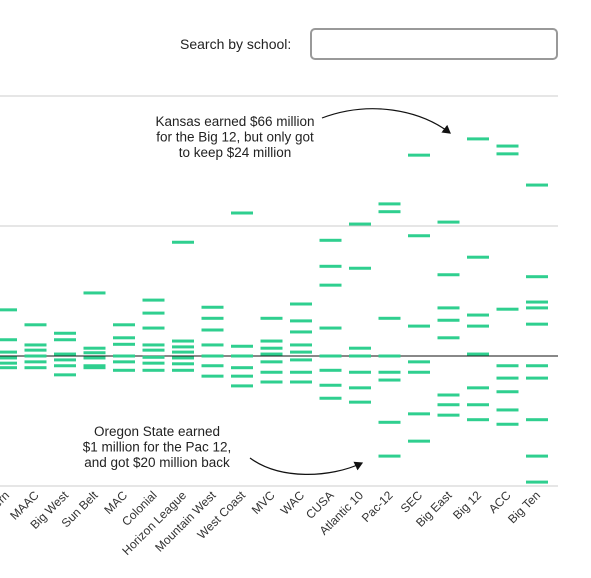 This screenshot has width=591, height=578. Describe the element at coordinates (434, 44) in the screenshot. I see `search-input` at that location.